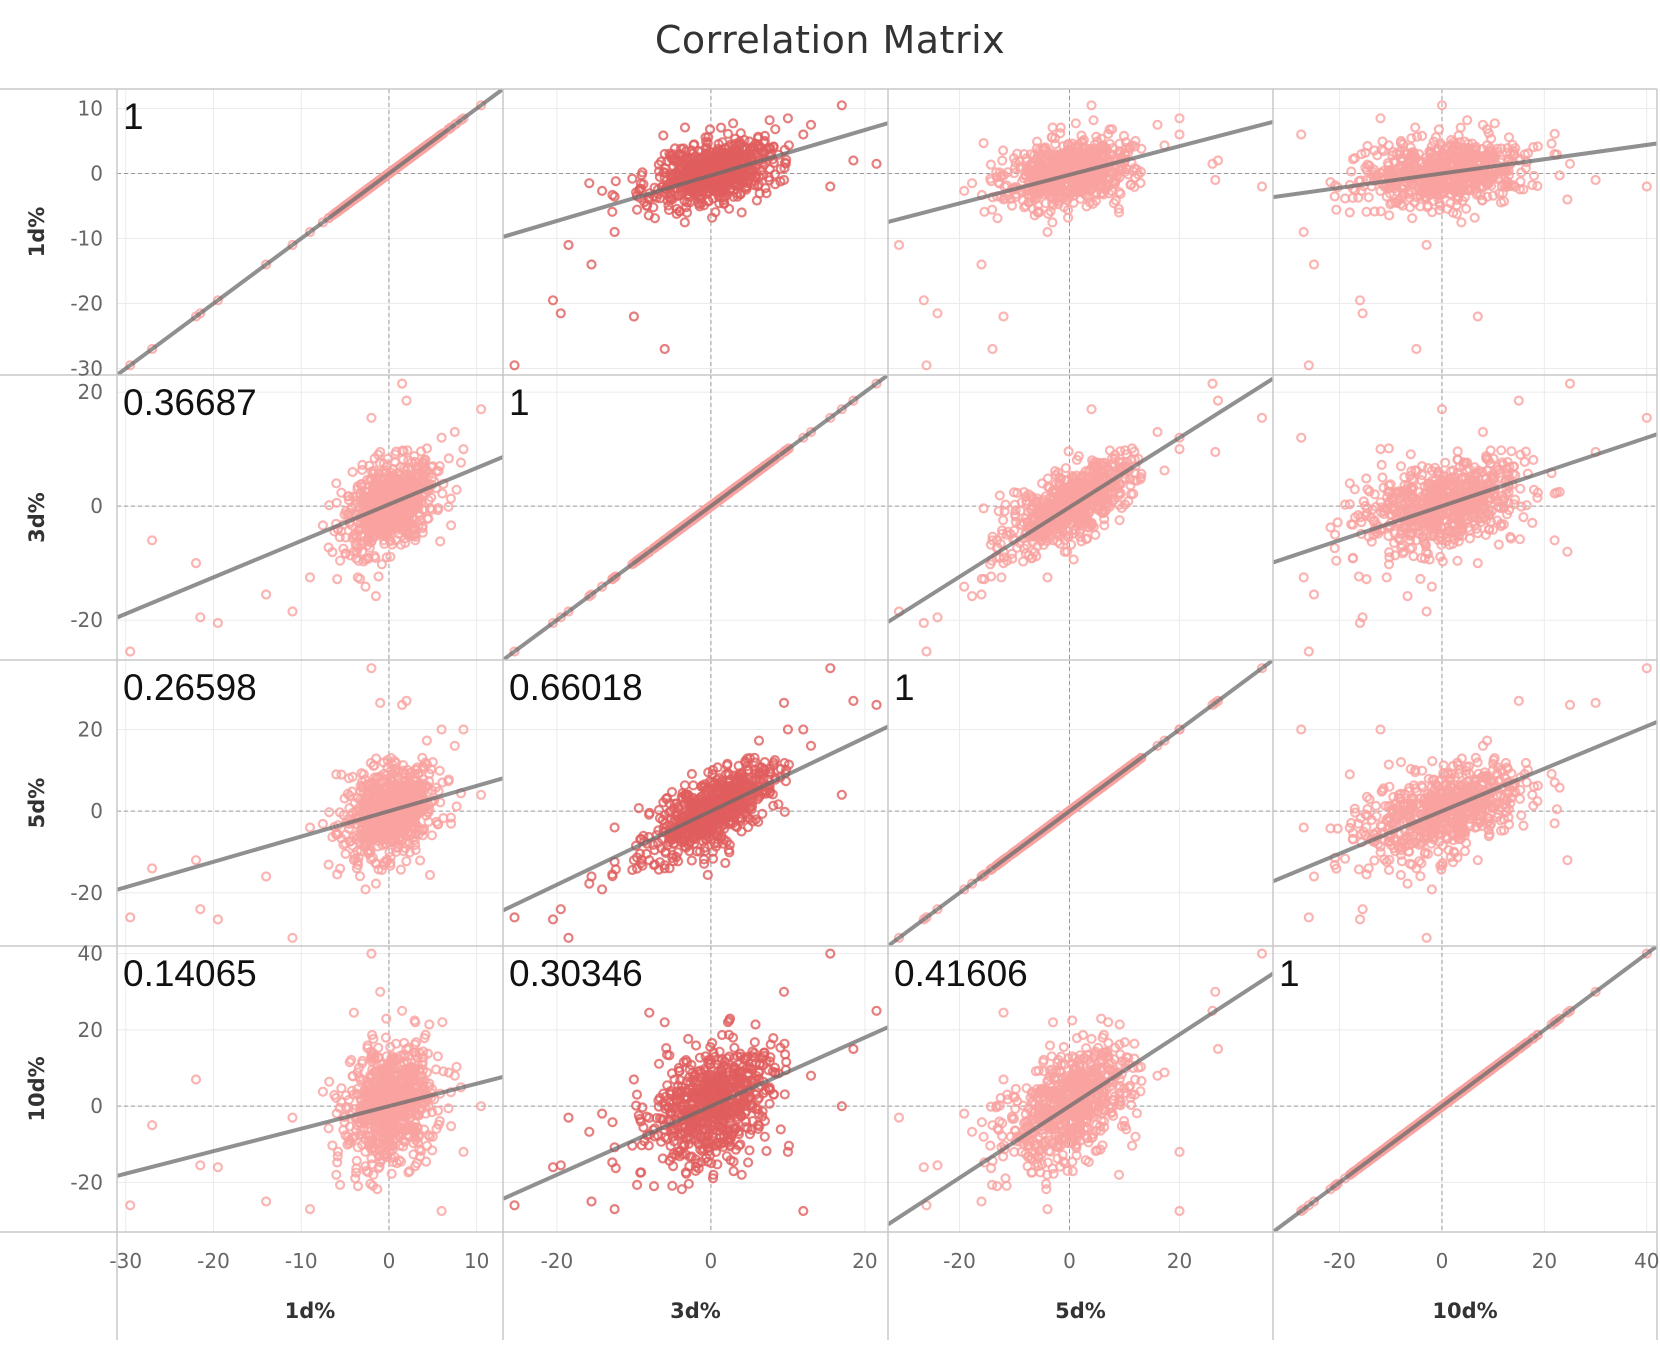  I want to click on cell-3d%-vs-3d%: 1, so click(695, 517).